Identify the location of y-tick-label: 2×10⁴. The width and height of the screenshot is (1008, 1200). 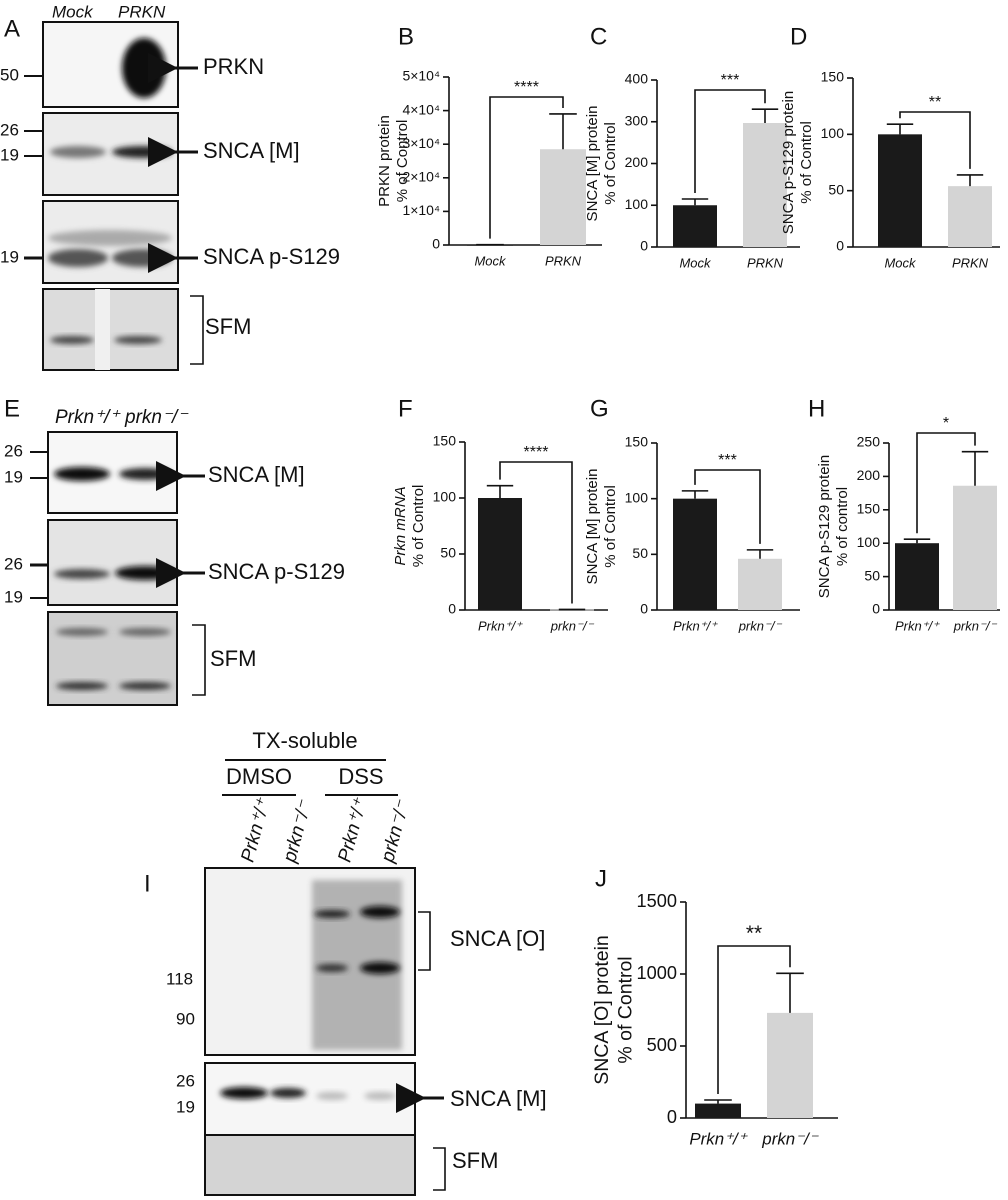
(421, 177).